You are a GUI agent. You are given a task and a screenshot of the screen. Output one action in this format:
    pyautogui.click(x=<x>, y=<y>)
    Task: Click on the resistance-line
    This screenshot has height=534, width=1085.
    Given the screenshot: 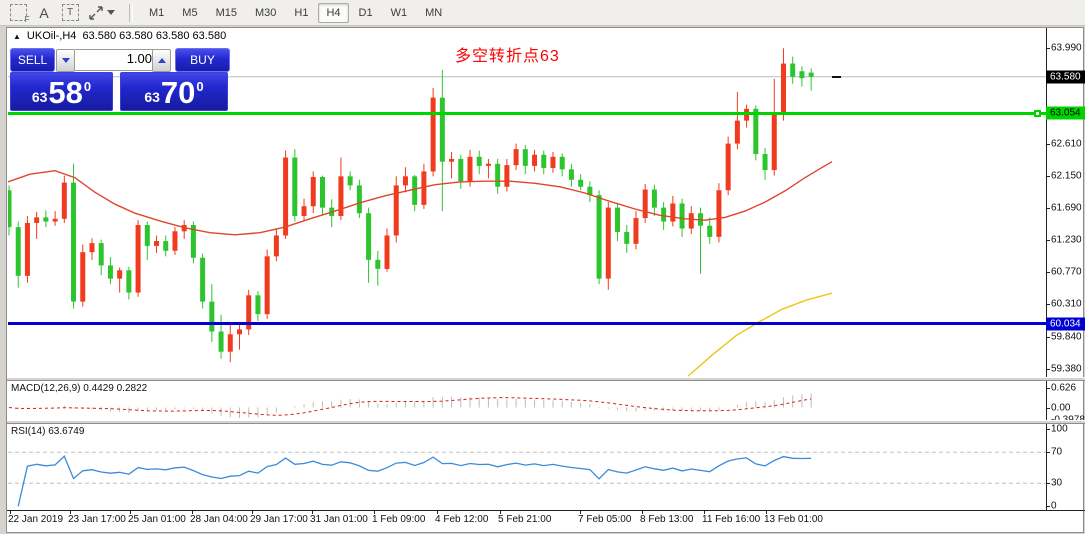 What is the action you would take?
    pyautogui.click(x=527, y=113)
    